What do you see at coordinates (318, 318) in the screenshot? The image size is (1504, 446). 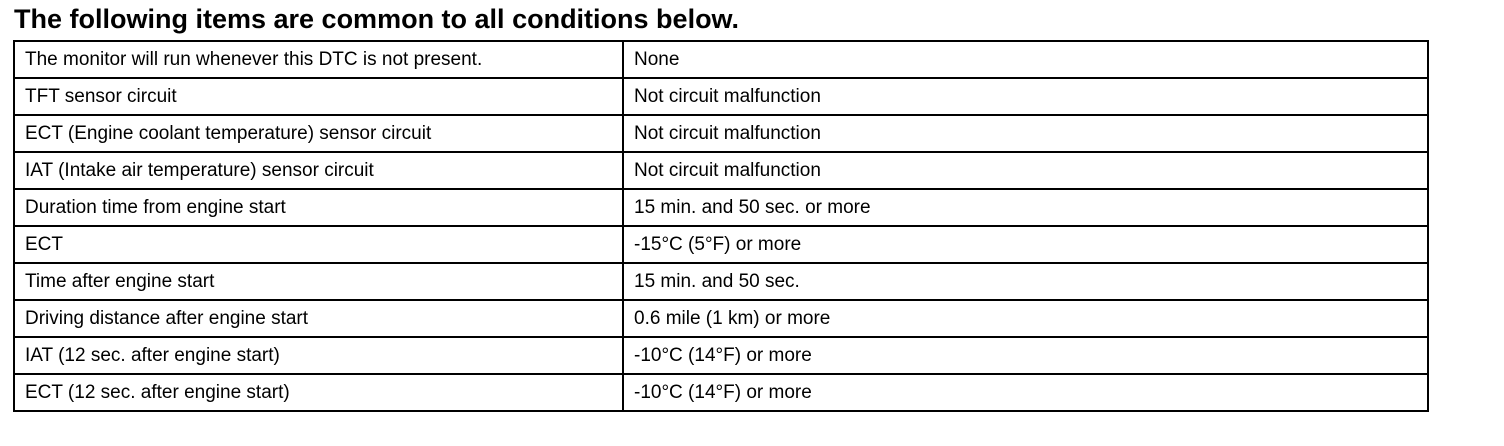 I see `condition-cell: Driving distance after engine start` at bounding box center [318, 318].